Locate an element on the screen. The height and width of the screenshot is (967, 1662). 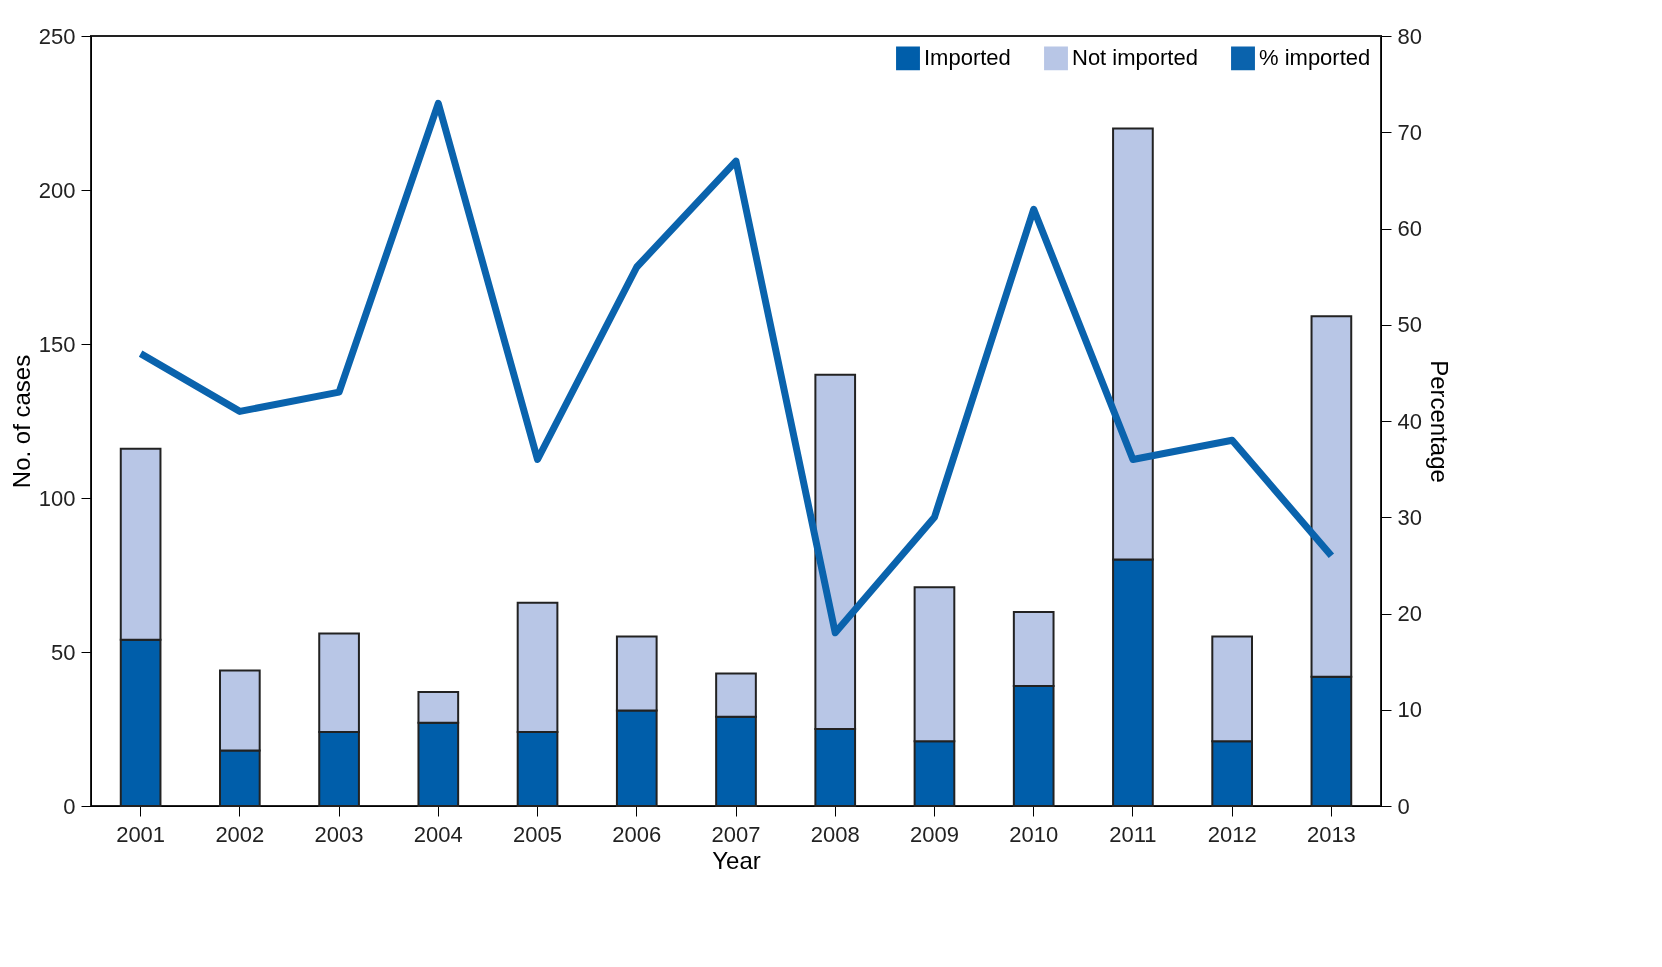
y2-tick-label: 50 is located at coordinates (1409, 325).